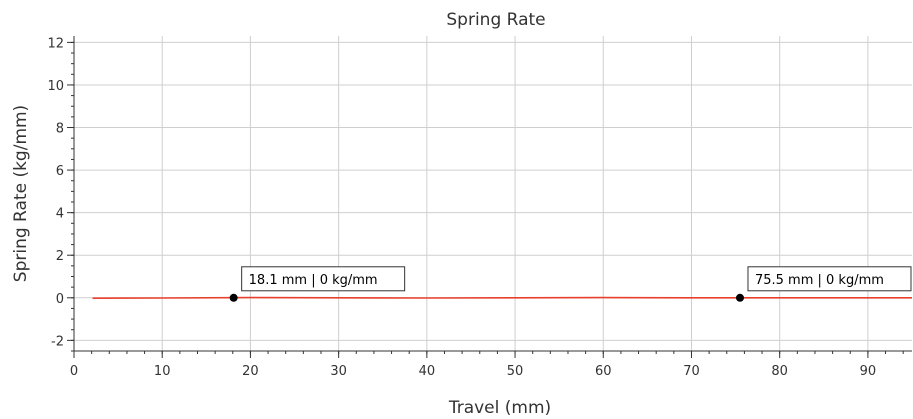 Image resolution: width=913 pixels, height=419 pixels. Describe the element at coordinates (691, 371) in the screenshot. I see `x-tick-label: 70` at that location.